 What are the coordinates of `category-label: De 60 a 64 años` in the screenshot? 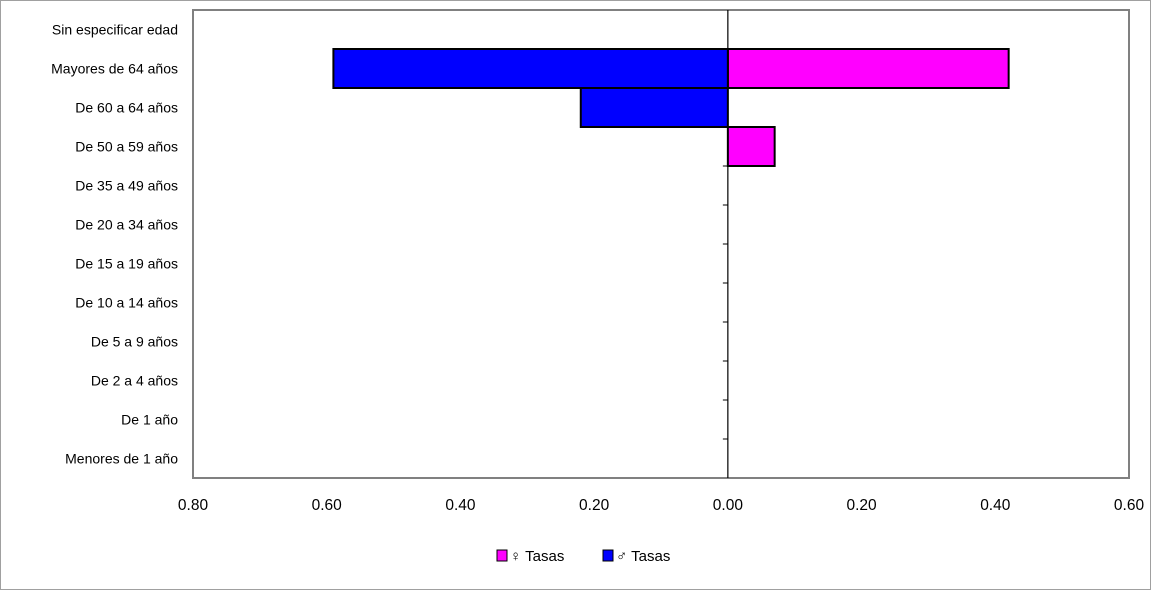 It's located at (126, 108).